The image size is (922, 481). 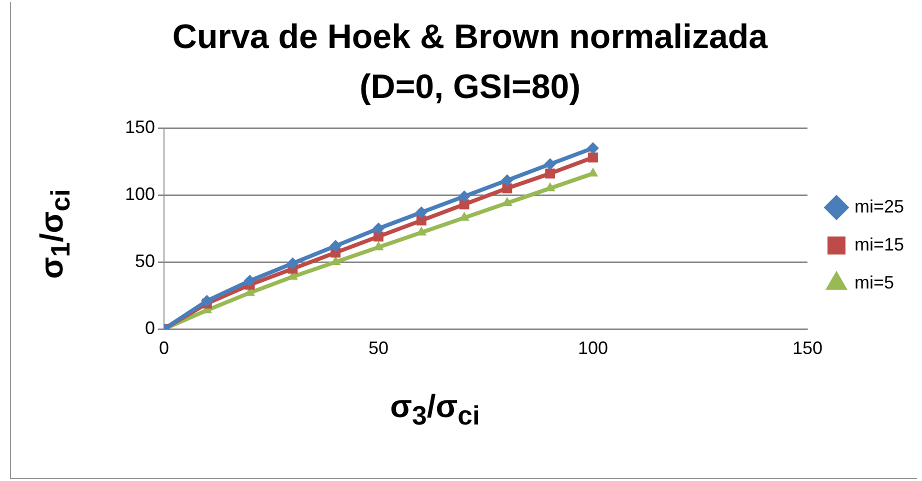 What do you see at coordinates (879, 244) in the screenshot?
I see `legend-label: mi=15` at bounding box center [879, 244].